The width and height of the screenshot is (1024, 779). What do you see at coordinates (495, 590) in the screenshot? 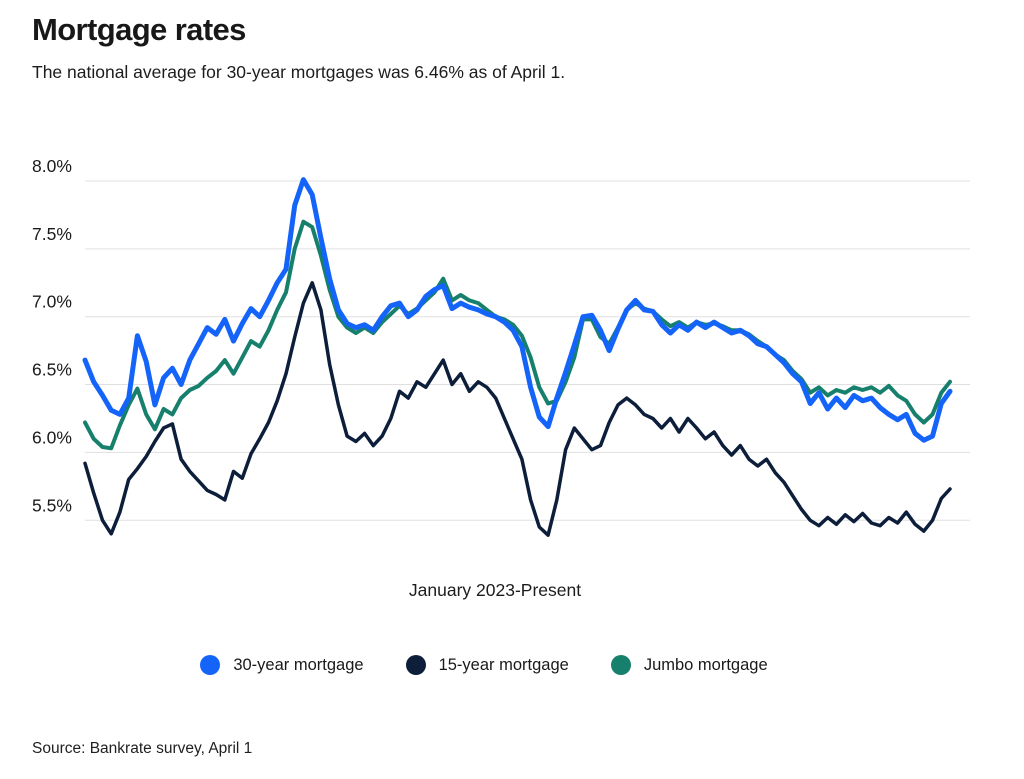
I see `x-axis-label: January 2023-Present` at bounding box center [495, 590].